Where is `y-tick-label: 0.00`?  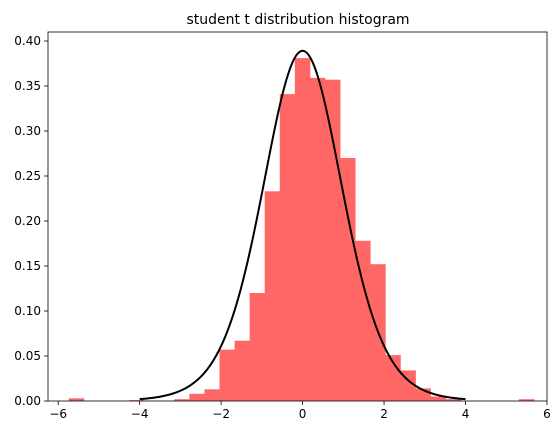 y-tick-label: 0.00 is located at coordinates (27, 401).